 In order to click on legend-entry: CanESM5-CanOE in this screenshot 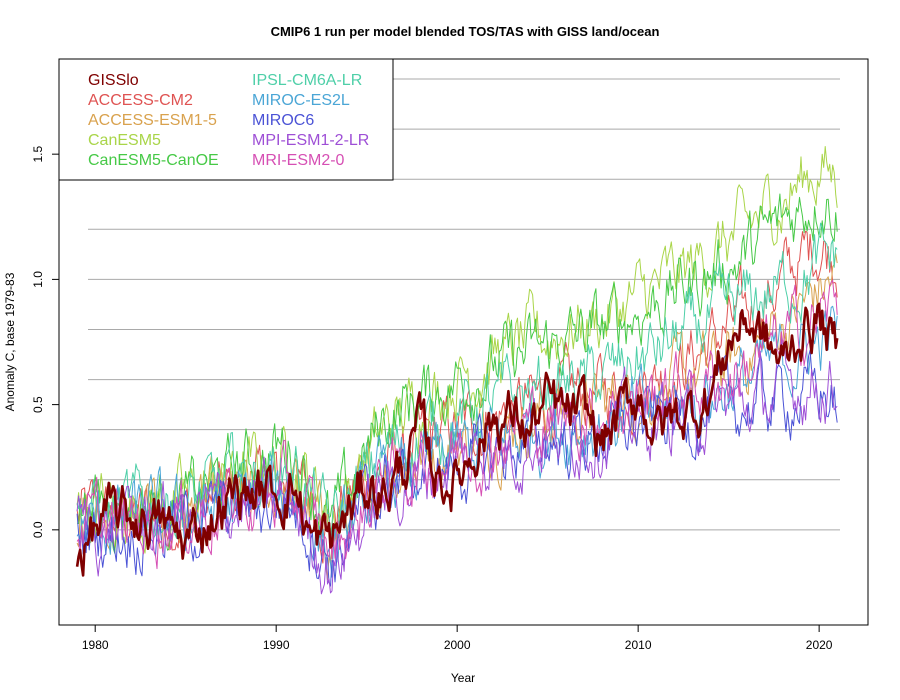, I will do `click(153, 160)`.